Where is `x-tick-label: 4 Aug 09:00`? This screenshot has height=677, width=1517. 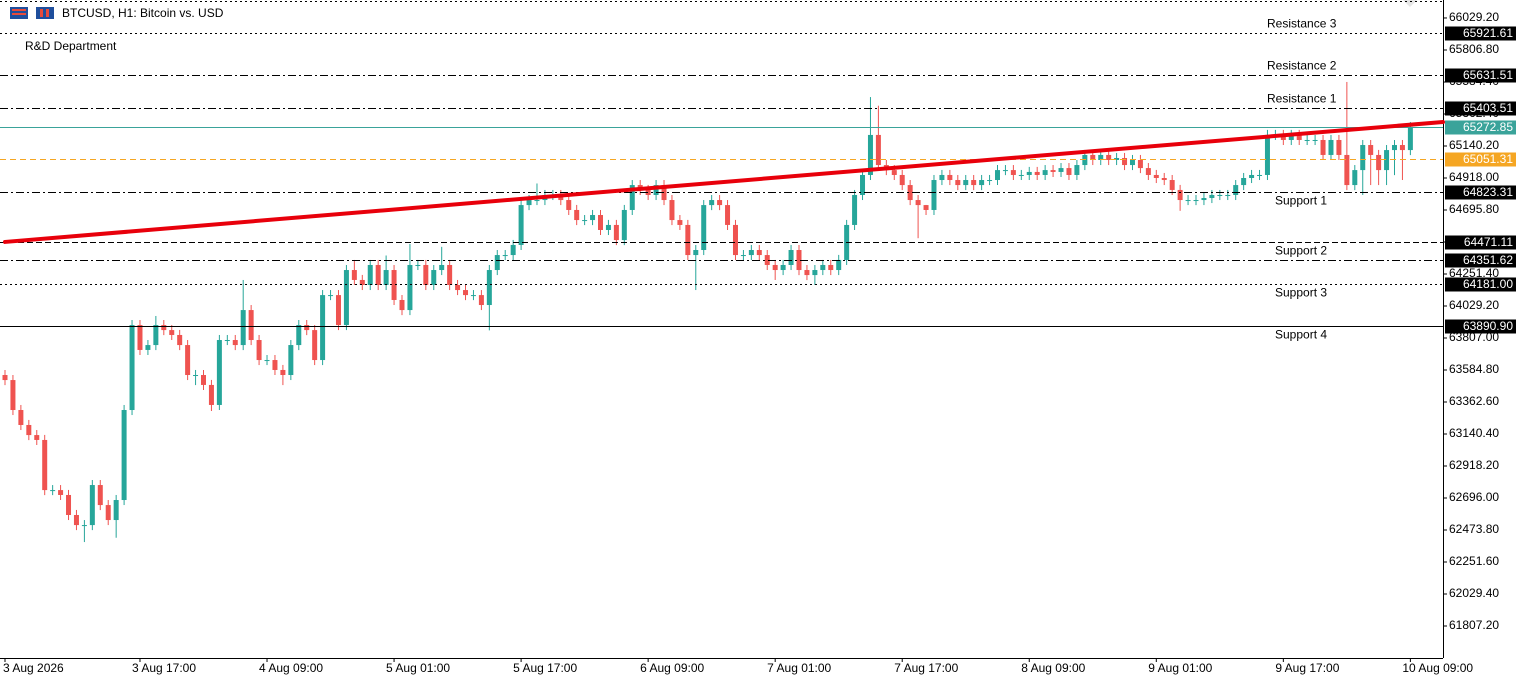 x-tick-label: 4 Aug 09:00 is located at coordinates (291, 668).